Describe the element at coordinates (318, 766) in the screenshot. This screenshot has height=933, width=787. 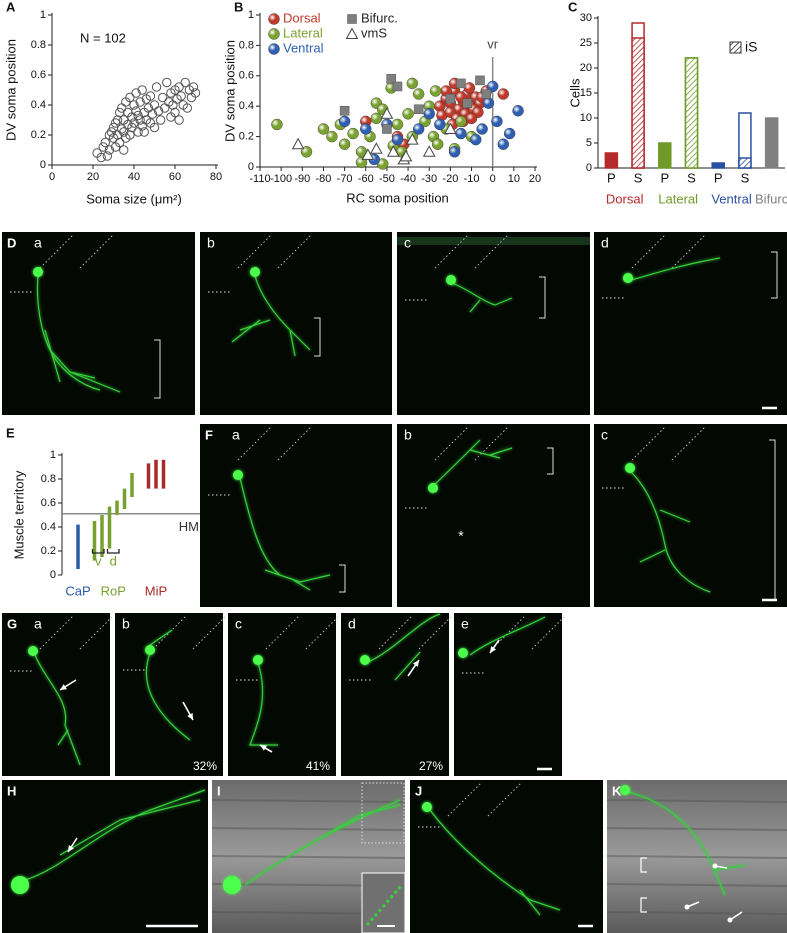
I see `percentage: 41%` at that location.